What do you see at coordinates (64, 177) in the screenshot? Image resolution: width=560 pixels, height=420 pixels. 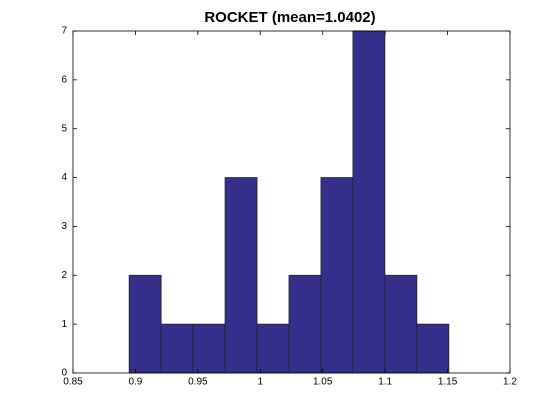 I see `y-tick-label: 4` at bounding box center [64, 177].